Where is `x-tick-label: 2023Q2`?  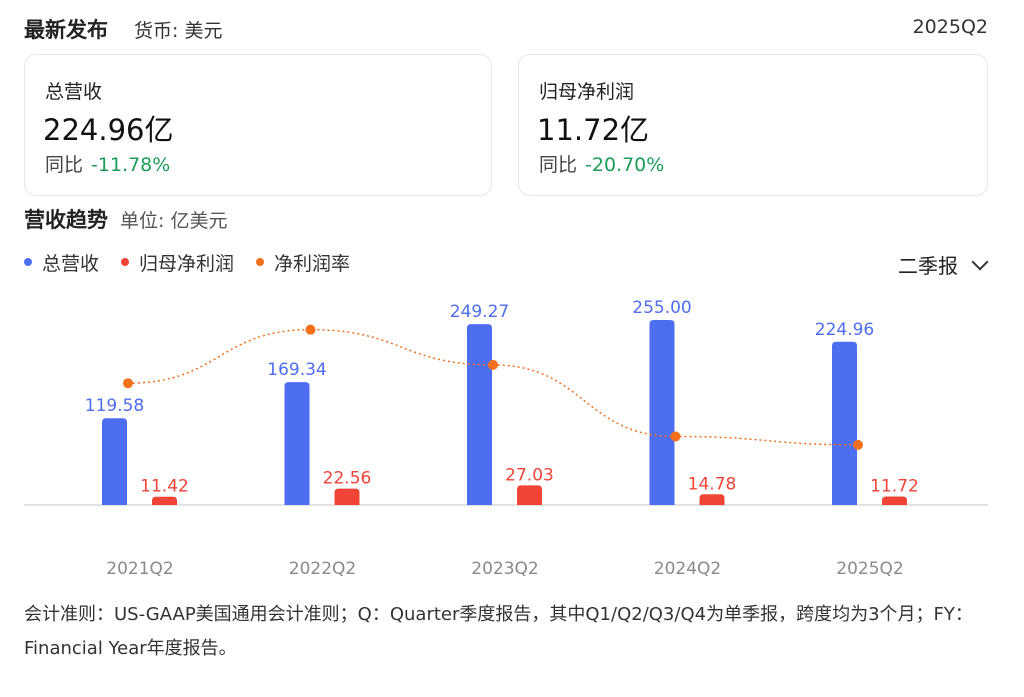 x-tick-label: 2023Q2 is located at coordinates (504, 569).